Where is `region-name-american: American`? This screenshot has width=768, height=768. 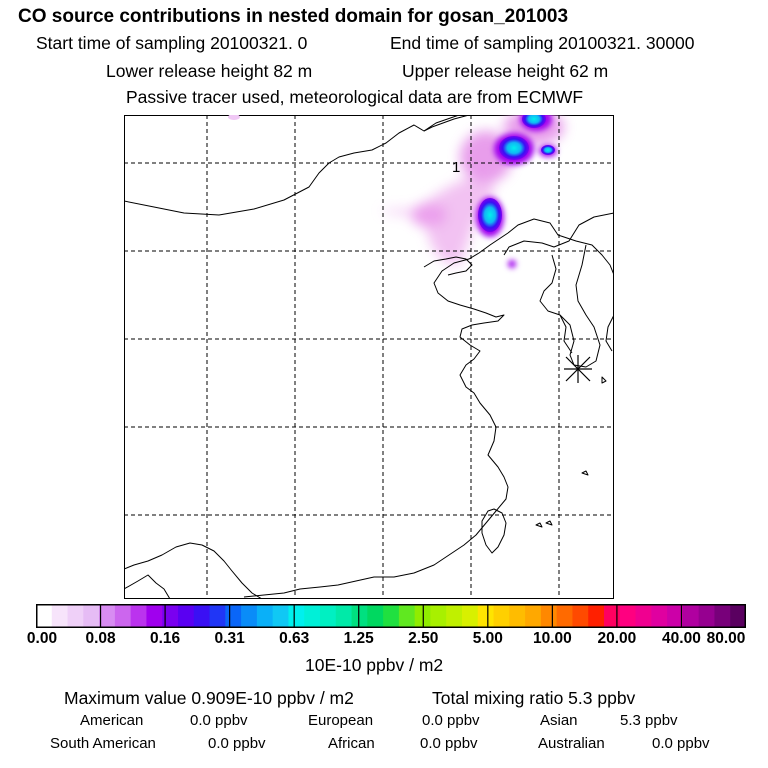 region-name-american: American is located at coordinates (112, 720).